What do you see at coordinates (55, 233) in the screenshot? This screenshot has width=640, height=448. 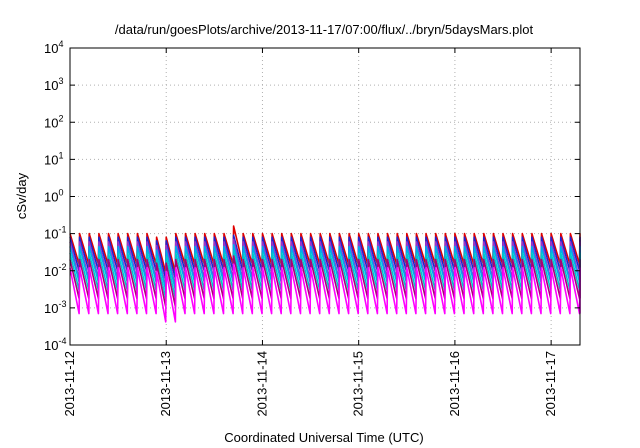 I see `y-tick-label: 10⁻¹` at bounding box center [55, 233].